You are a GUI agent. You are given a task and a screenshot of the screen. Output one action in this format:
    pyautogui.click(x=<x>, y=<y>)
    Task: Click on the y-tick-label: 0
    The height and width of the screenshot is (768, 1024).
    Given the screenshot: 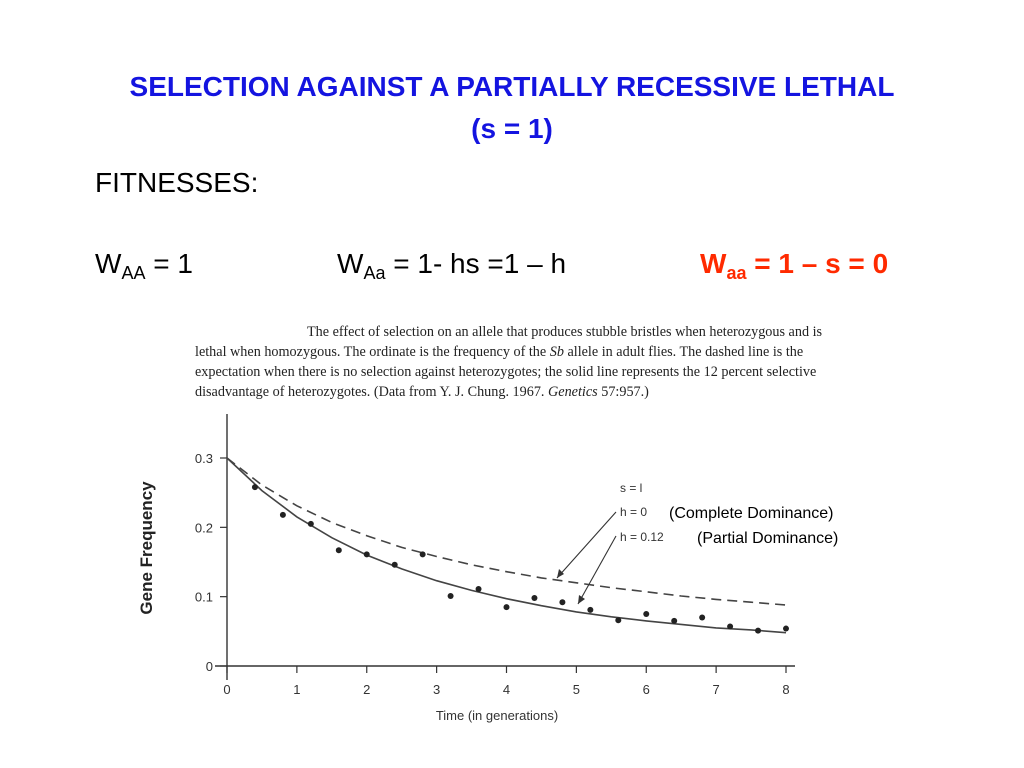 What is the action you would take?
    pyautogui.click(x=209, y=666)
    